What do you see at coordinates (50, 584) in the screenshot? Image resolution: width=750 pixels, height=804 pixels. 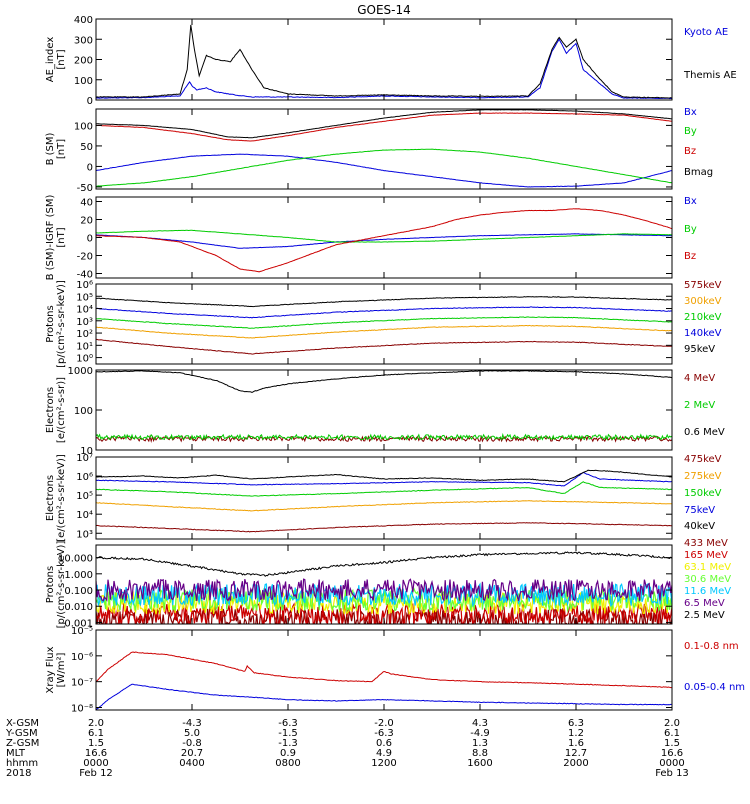 I see `y-axis-label: Protons` at bounding box center [50, 584].